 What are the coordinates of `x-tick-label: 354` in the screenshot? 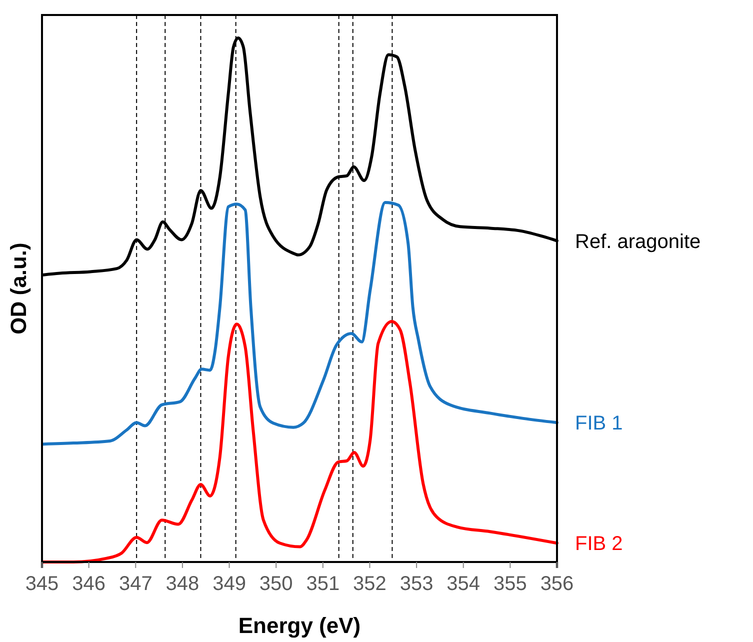 It's located at (463, 584).